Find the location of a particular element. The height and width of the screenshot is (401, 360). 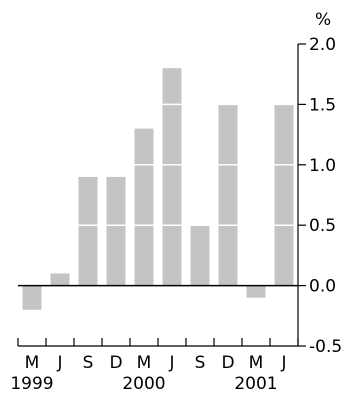

x-tick-label-0: M is located at coordinates (32, 363).